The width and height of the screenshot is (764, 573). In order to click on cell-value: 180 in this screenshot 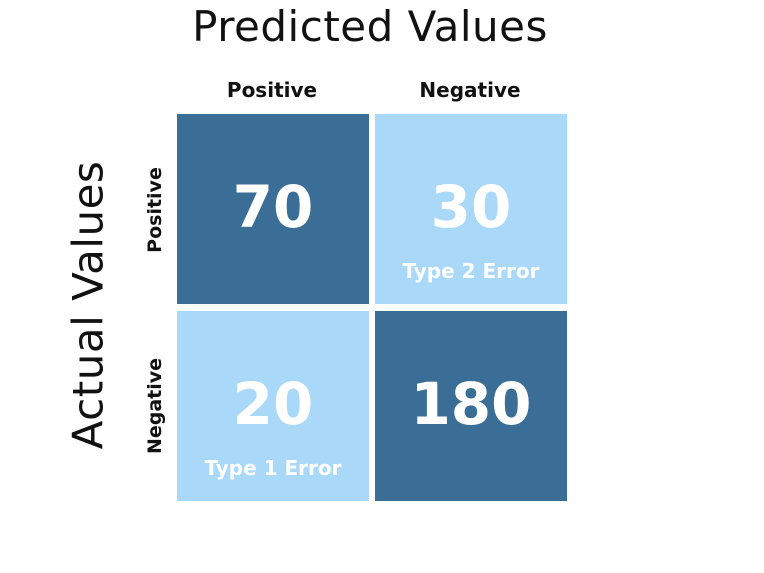, I will do `click(471, 404)`.